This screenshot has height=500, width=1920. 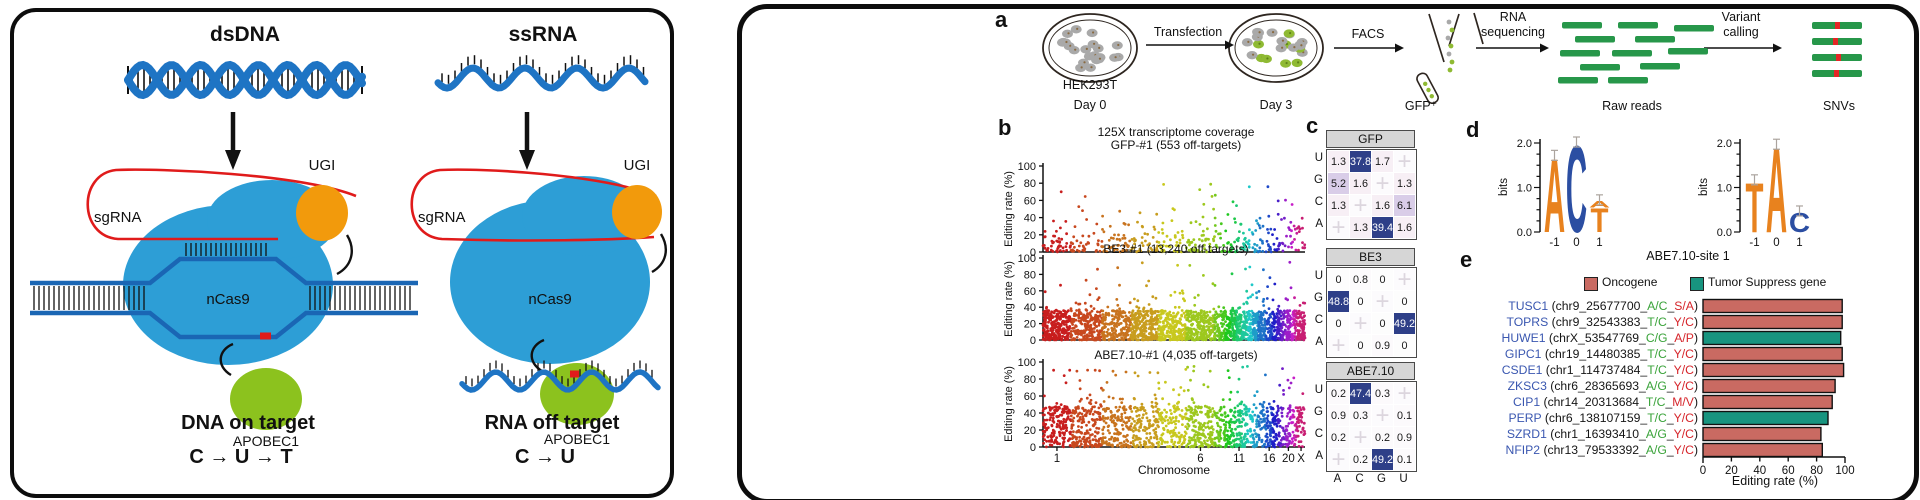 I want to click on heatmap-cell: 0.9, so click(x=1404, y=437).